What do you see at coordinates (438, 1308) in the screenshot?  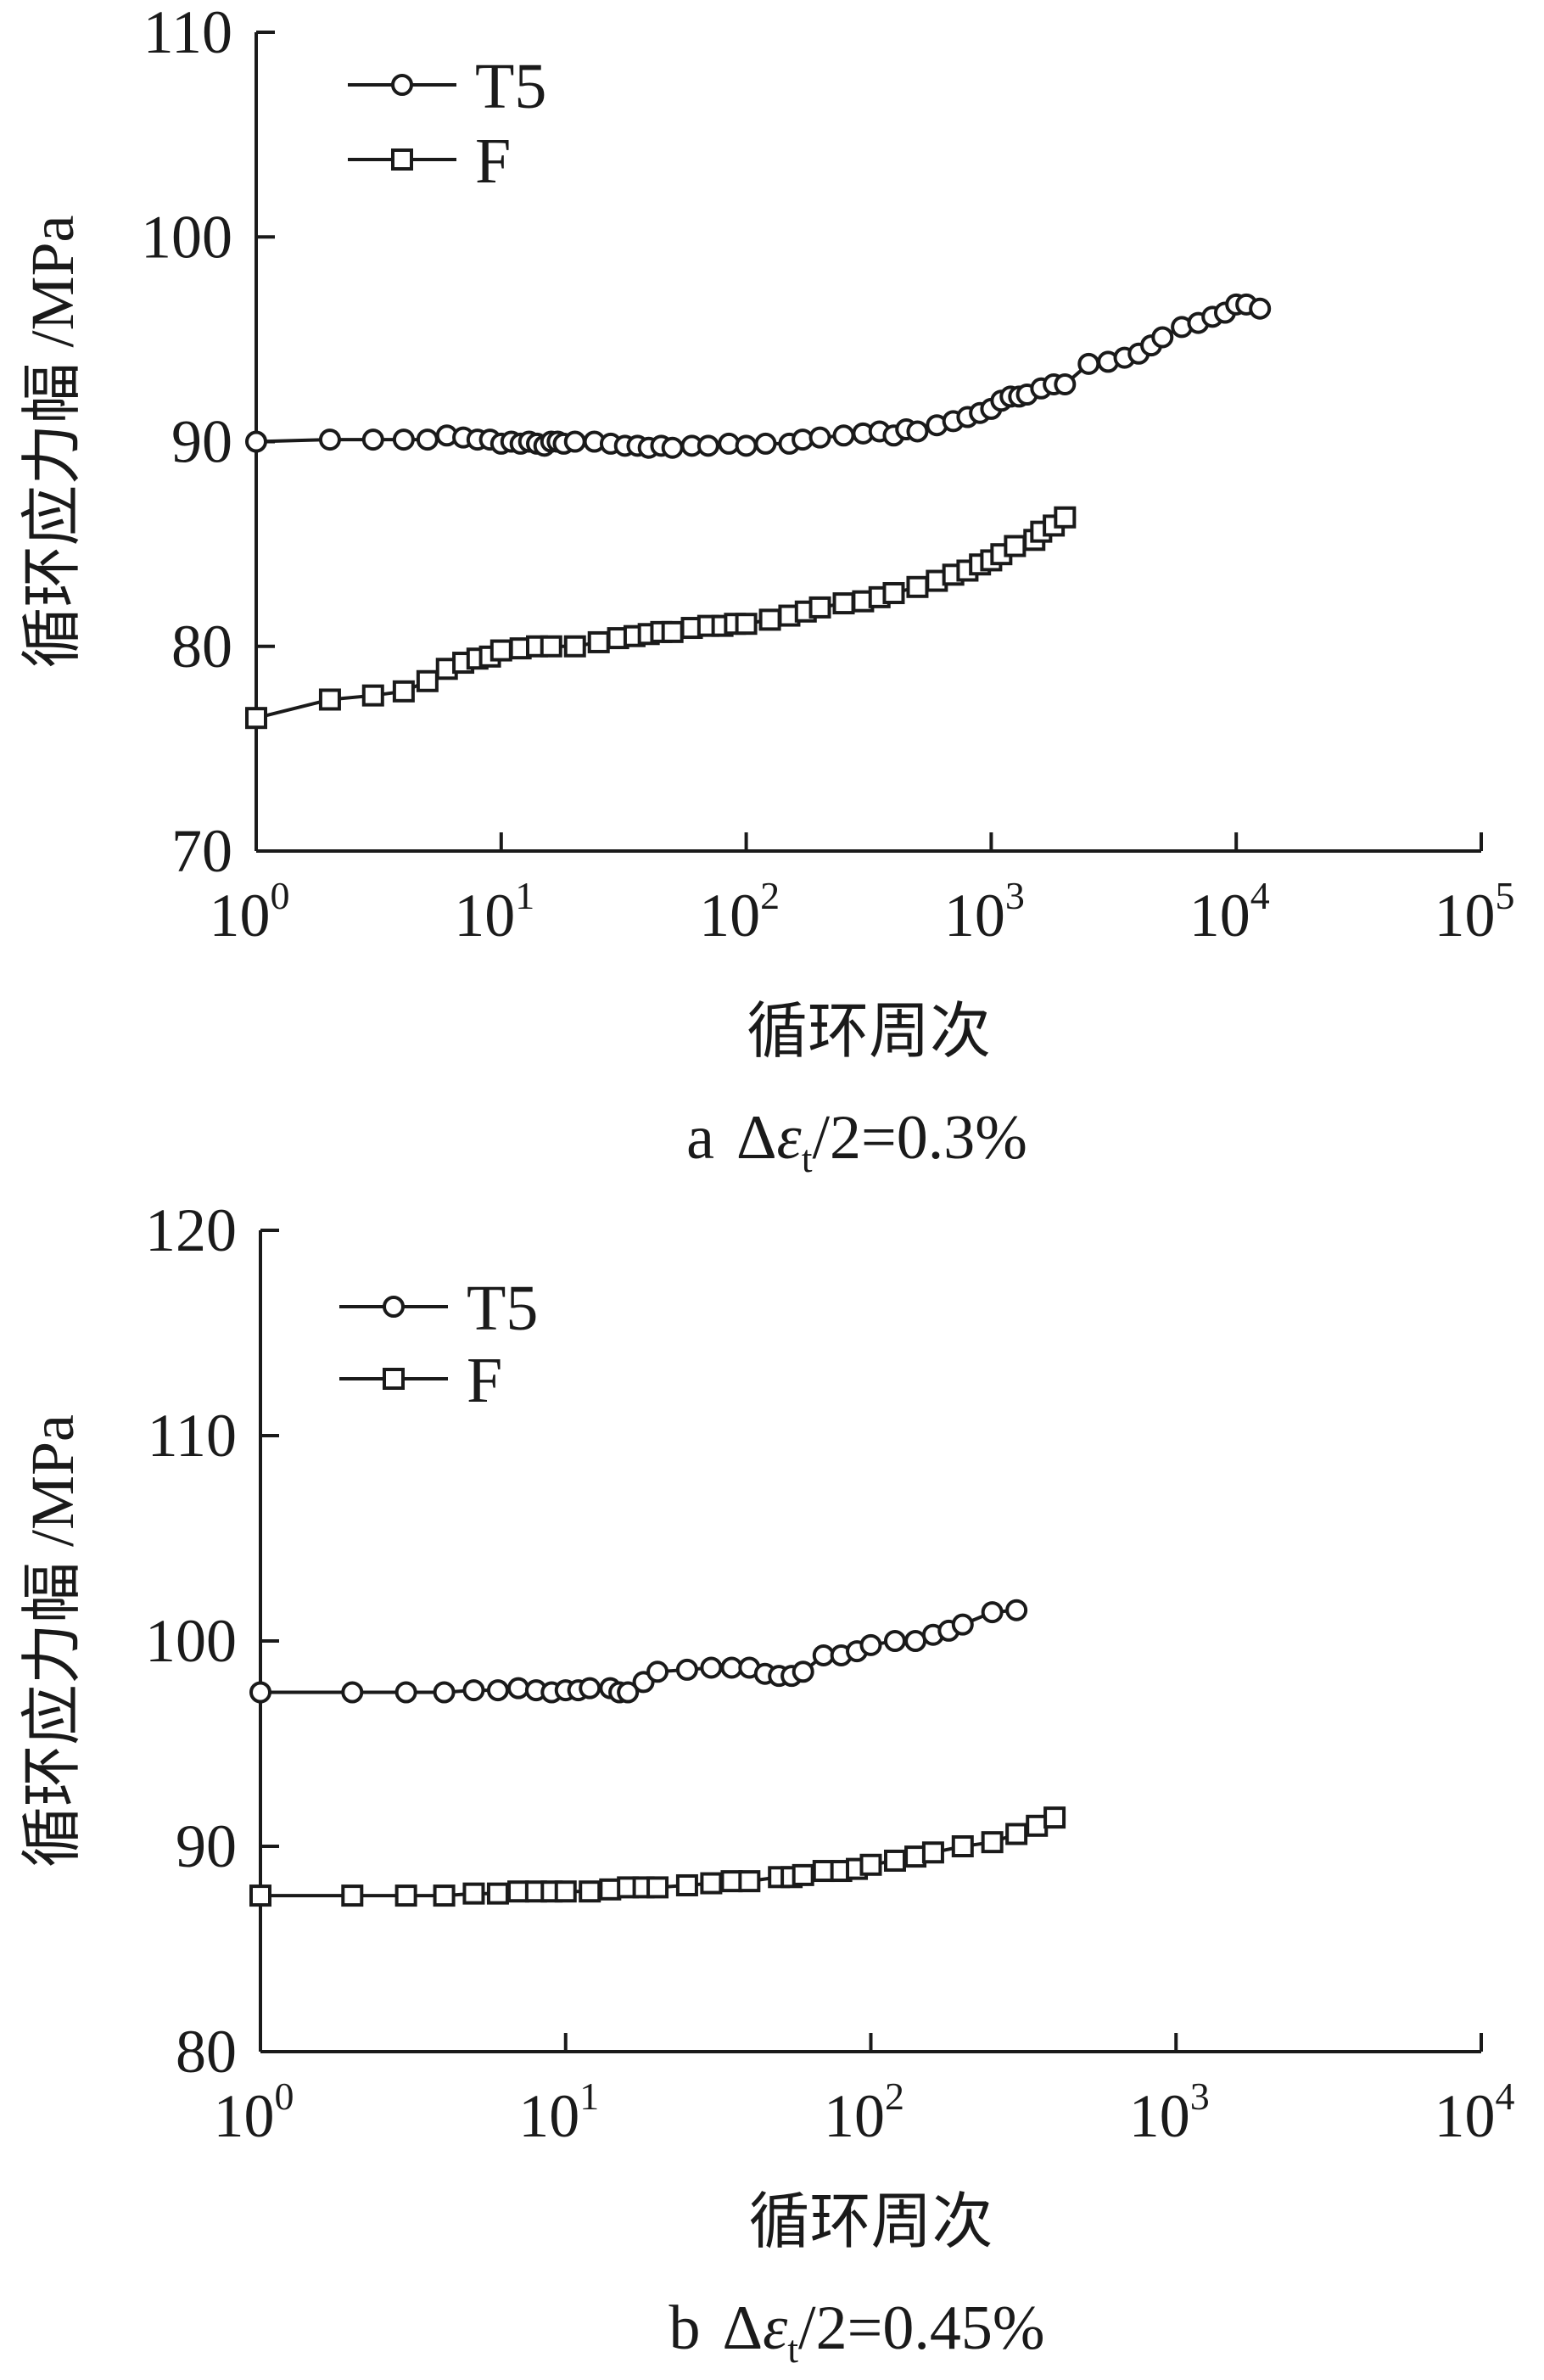 I see `legend-entry-t5: T5` at bounding box center [438, 1308].